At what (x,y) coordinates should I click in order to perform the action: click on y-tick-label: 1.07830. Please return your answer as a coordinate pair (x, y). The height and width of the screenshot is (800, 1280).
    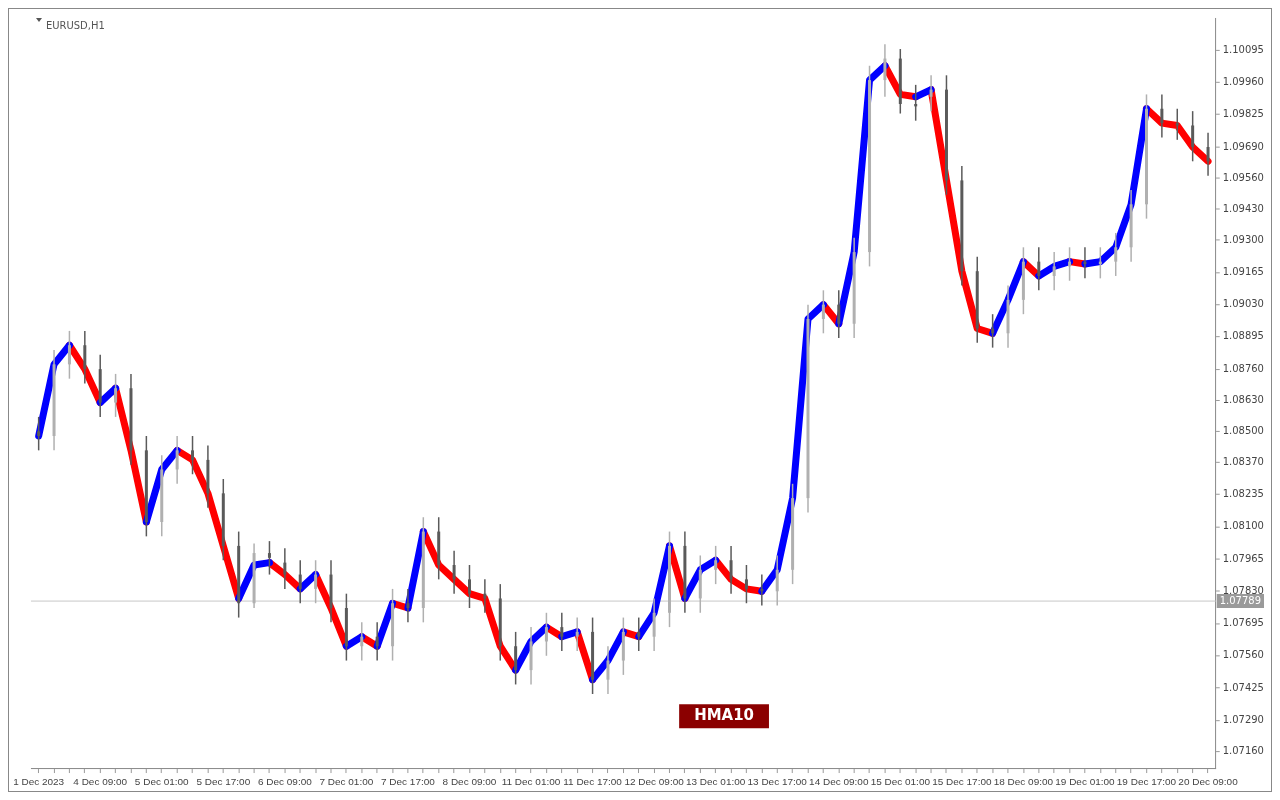
    Looking at the image, I should click on (1243, 590).